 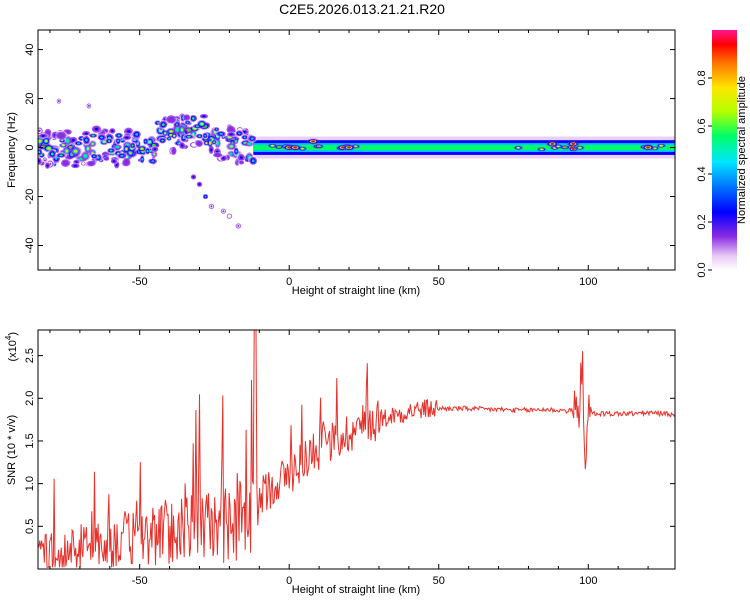 I want to click on colorbar-tick-label: 0.0, so click(x=702, y=269).